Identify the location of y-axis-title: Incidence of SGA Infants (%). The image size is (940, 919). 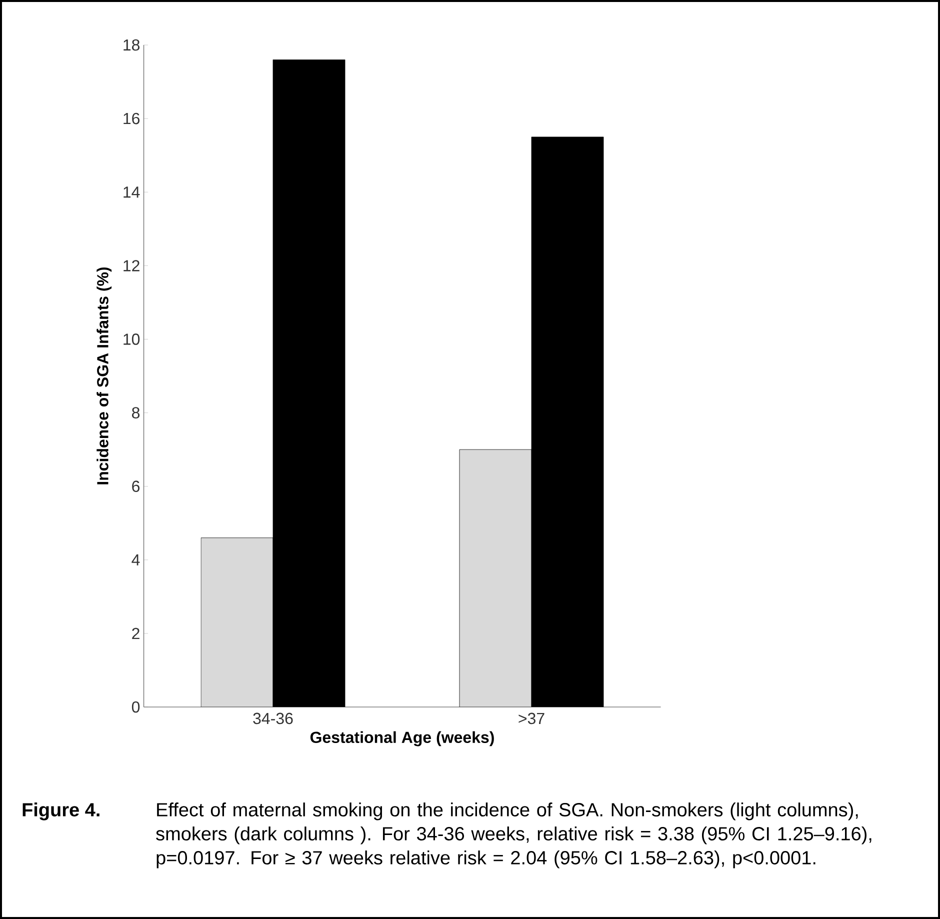
(104, 375).